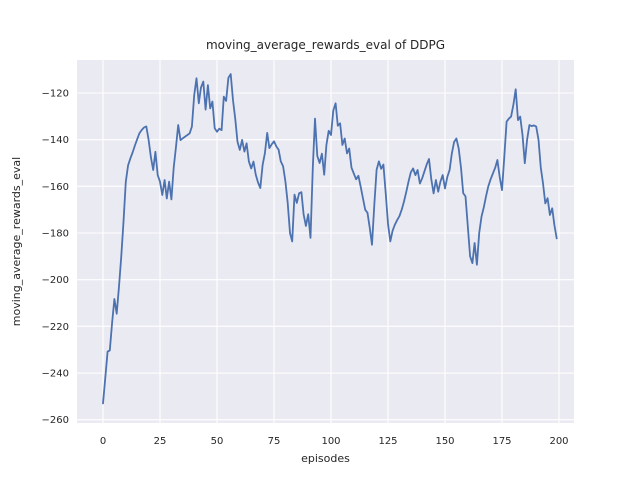  Describe the element at coordinates (325, 458) in the screenshot. I see `x-axis-label: episodes` at that location.